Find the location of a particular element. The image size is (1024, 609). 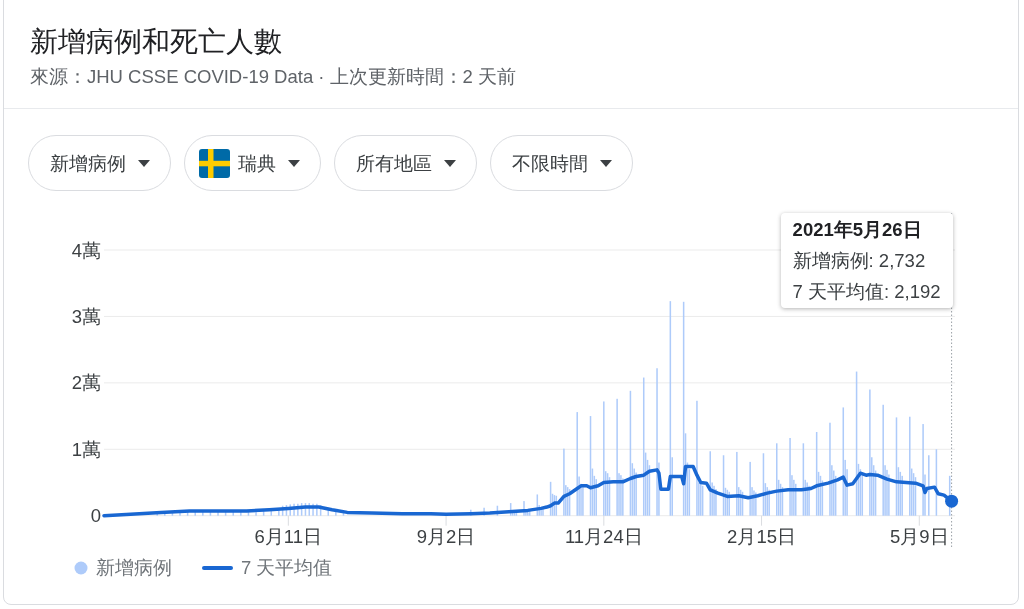

y-tick-label: 4萬 is located at coordinates (86, 250).